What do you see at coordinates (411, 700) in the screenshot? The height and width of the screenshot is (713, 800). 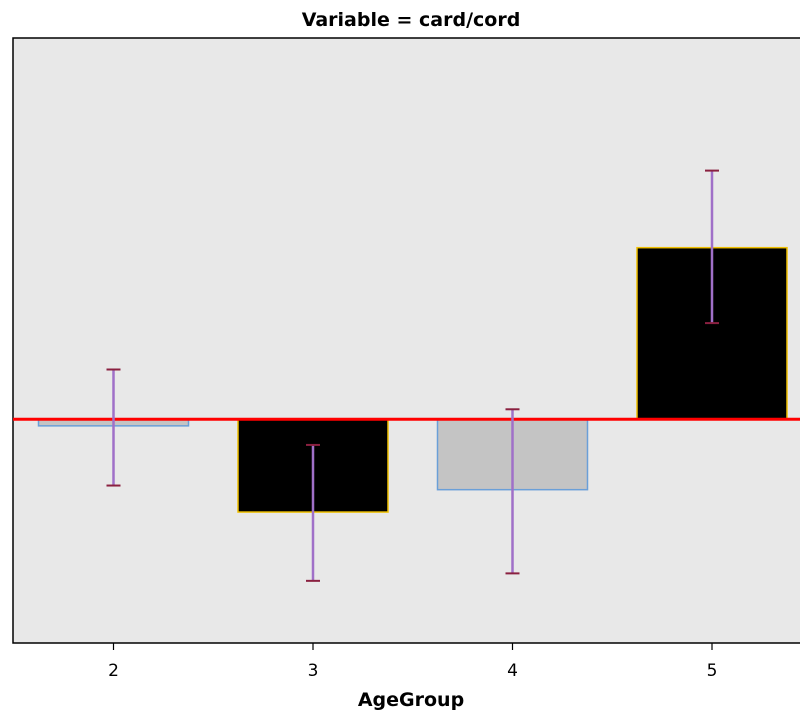 I see `x-axis-label: AgeGroup` at bounding box center [411, 700].